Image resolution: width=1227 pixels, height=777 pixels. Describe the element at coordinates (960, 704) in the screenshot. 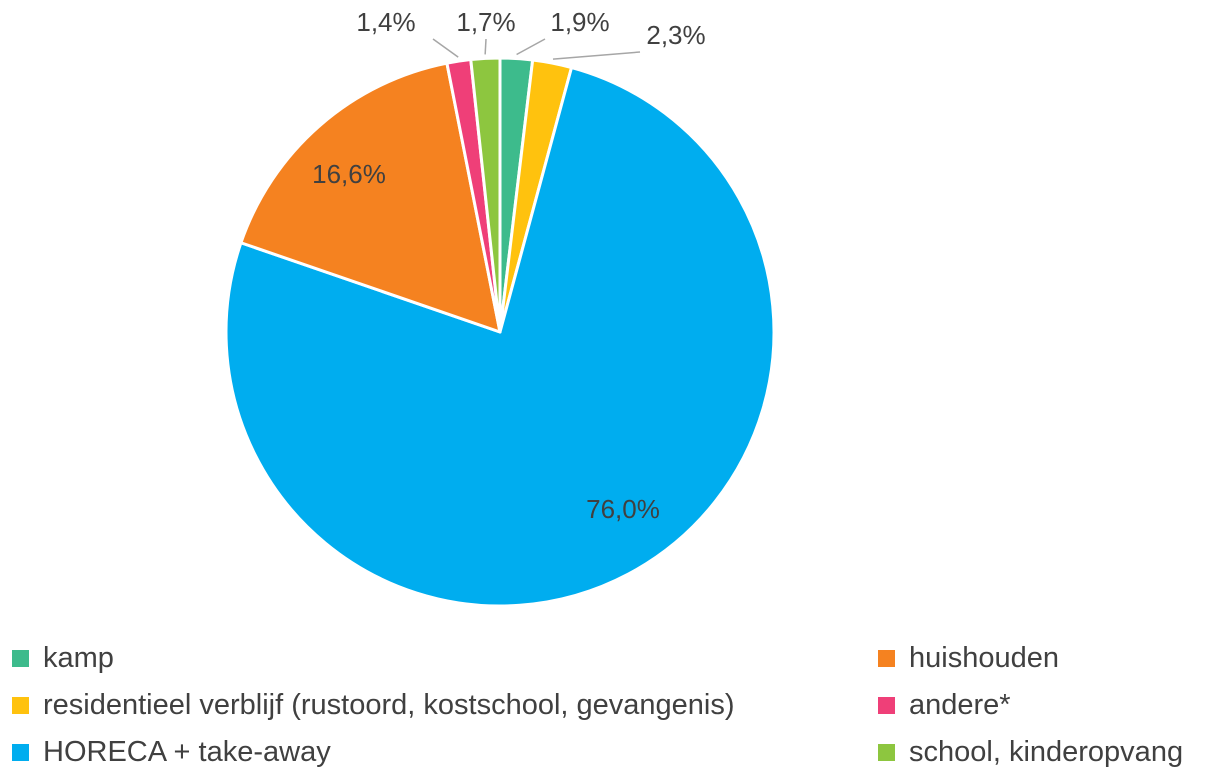

I see `legend-label-andere: andere*` at that location.